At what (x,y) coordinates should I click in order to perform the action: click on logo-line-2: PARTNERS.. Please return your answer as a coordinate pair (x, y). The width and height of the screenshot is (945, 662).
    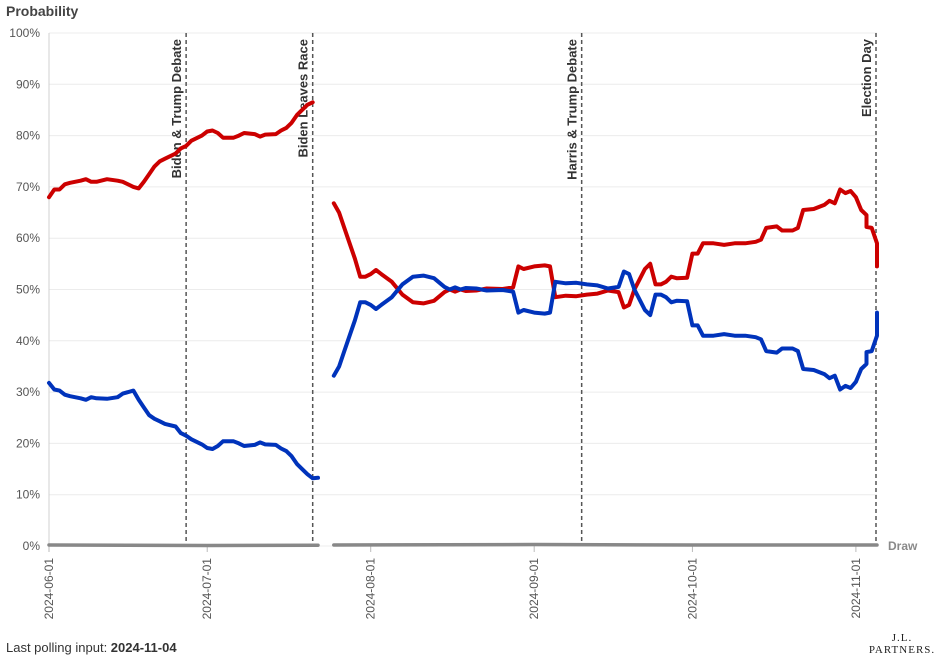
    Looking at the image, I should click on (902, 650).